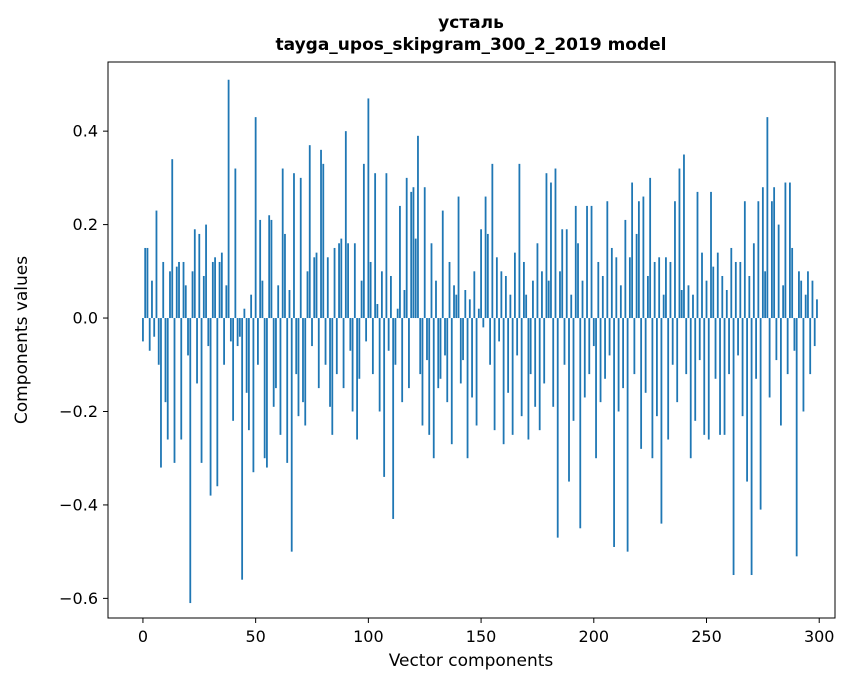 The width and height of the screenshot is (867, 696). What do you see at coordinates (78, 504) in the screenshot?
I see `y-tick-label: −0.4` at bounding box center [78, 504].